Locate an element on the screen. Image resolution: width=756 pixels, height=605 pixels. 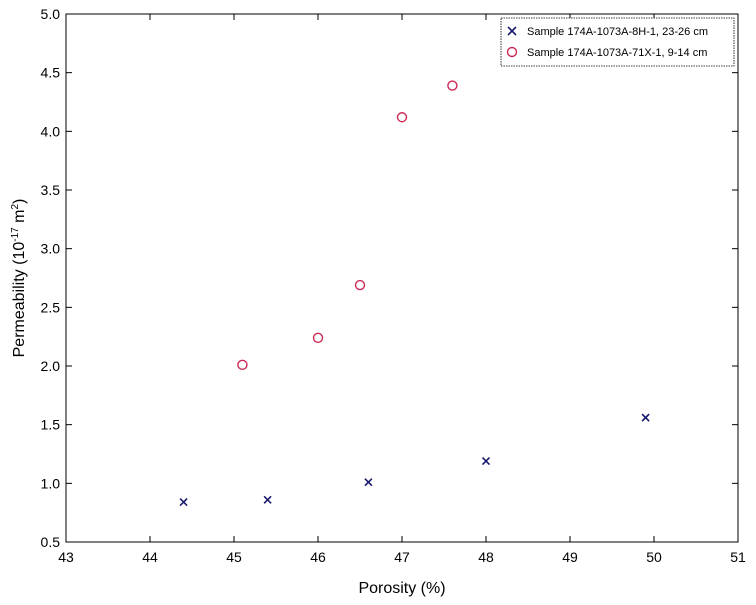
legend-label-series-2: Sample 174A-1073A-71X-1, 9-14 cm is located at coordinates (617, 53).